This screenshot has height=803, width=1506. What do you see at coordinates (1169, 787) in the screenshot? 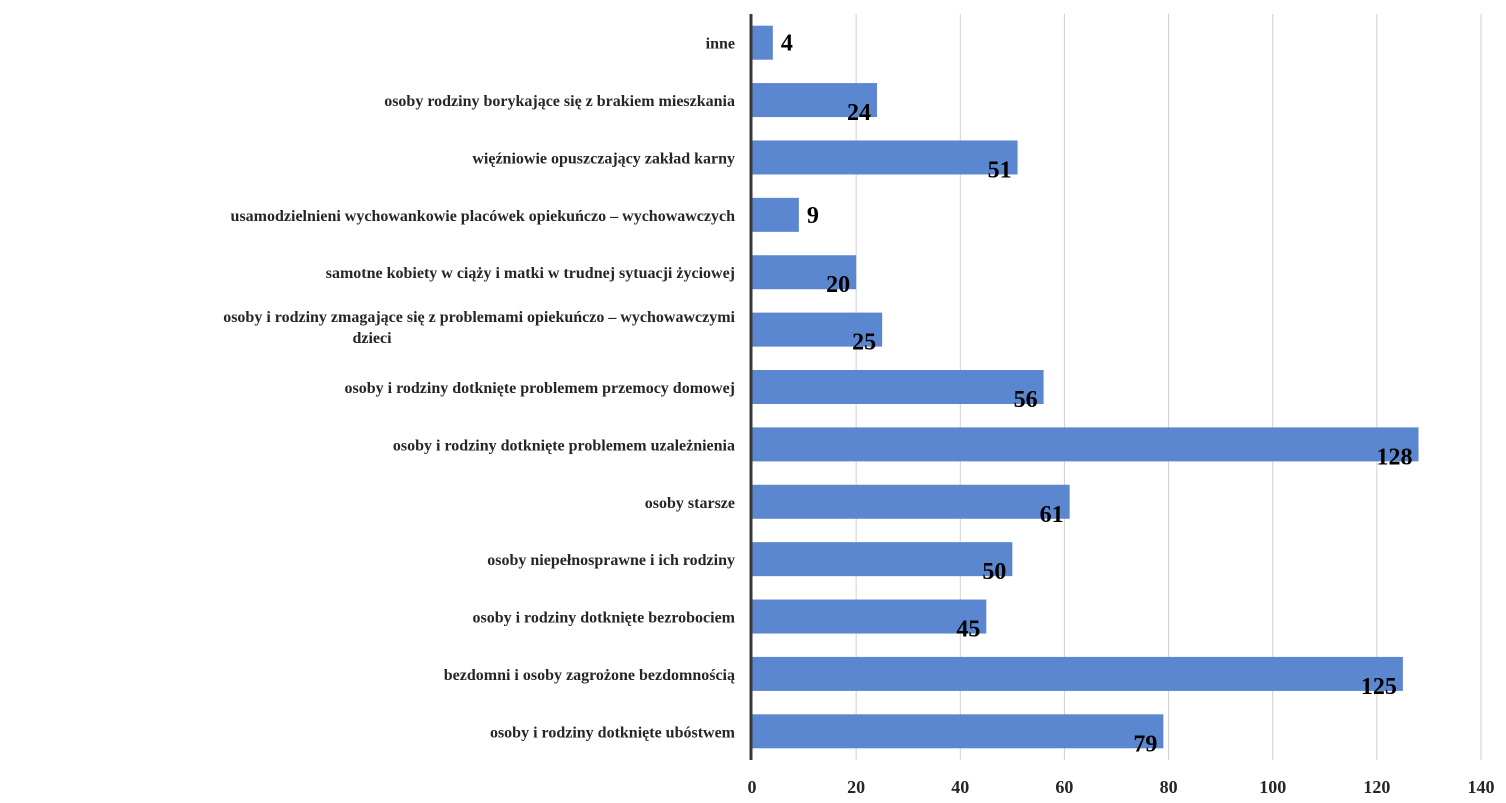
I see `x-tick-label: 80` at bounding box center [1169, 787].